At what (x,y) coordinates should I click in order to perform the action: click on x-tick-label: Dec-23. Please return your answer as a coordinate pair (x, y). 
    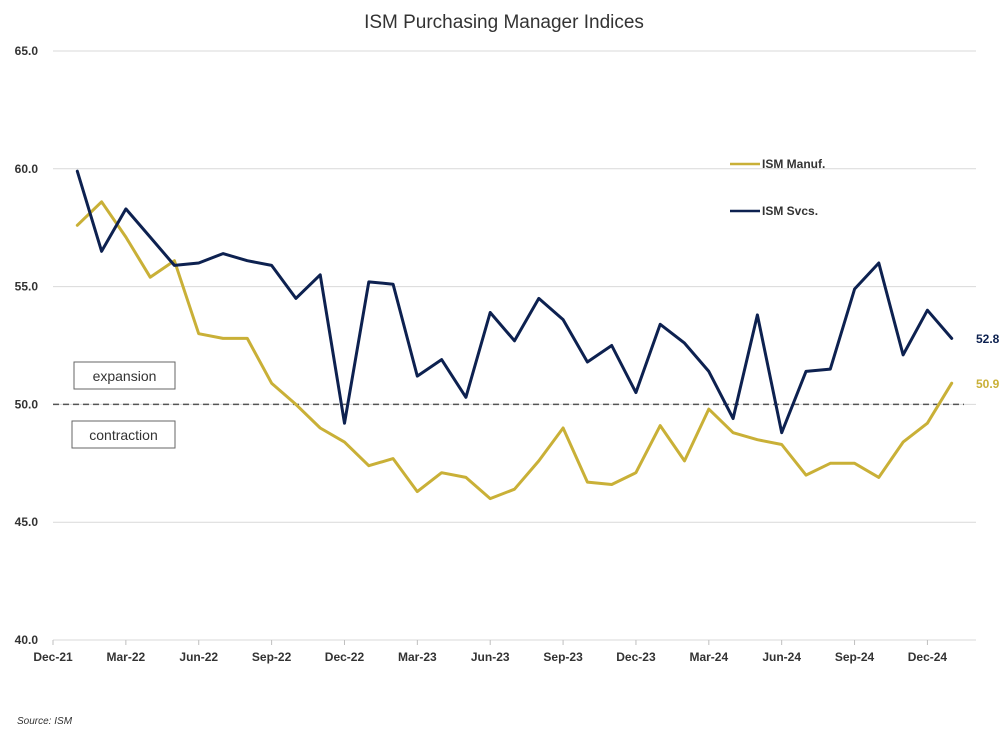
    Looking at the image, I should click on (636, 657).